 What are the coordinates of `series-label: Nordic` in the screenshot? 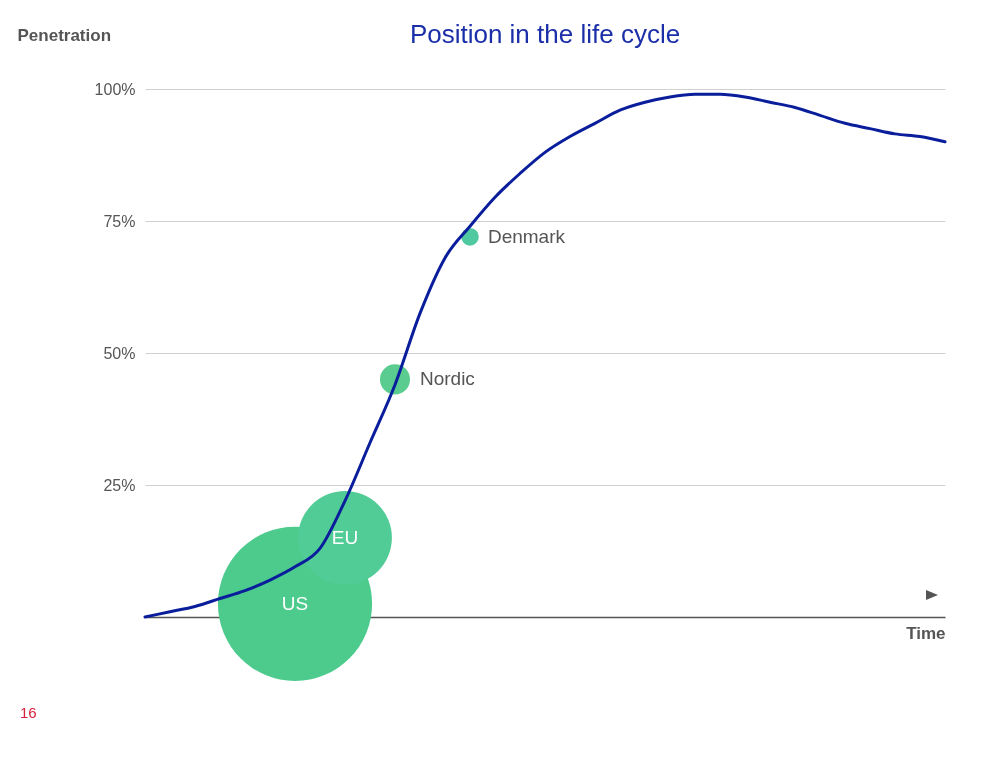 It's located at (447, 379).